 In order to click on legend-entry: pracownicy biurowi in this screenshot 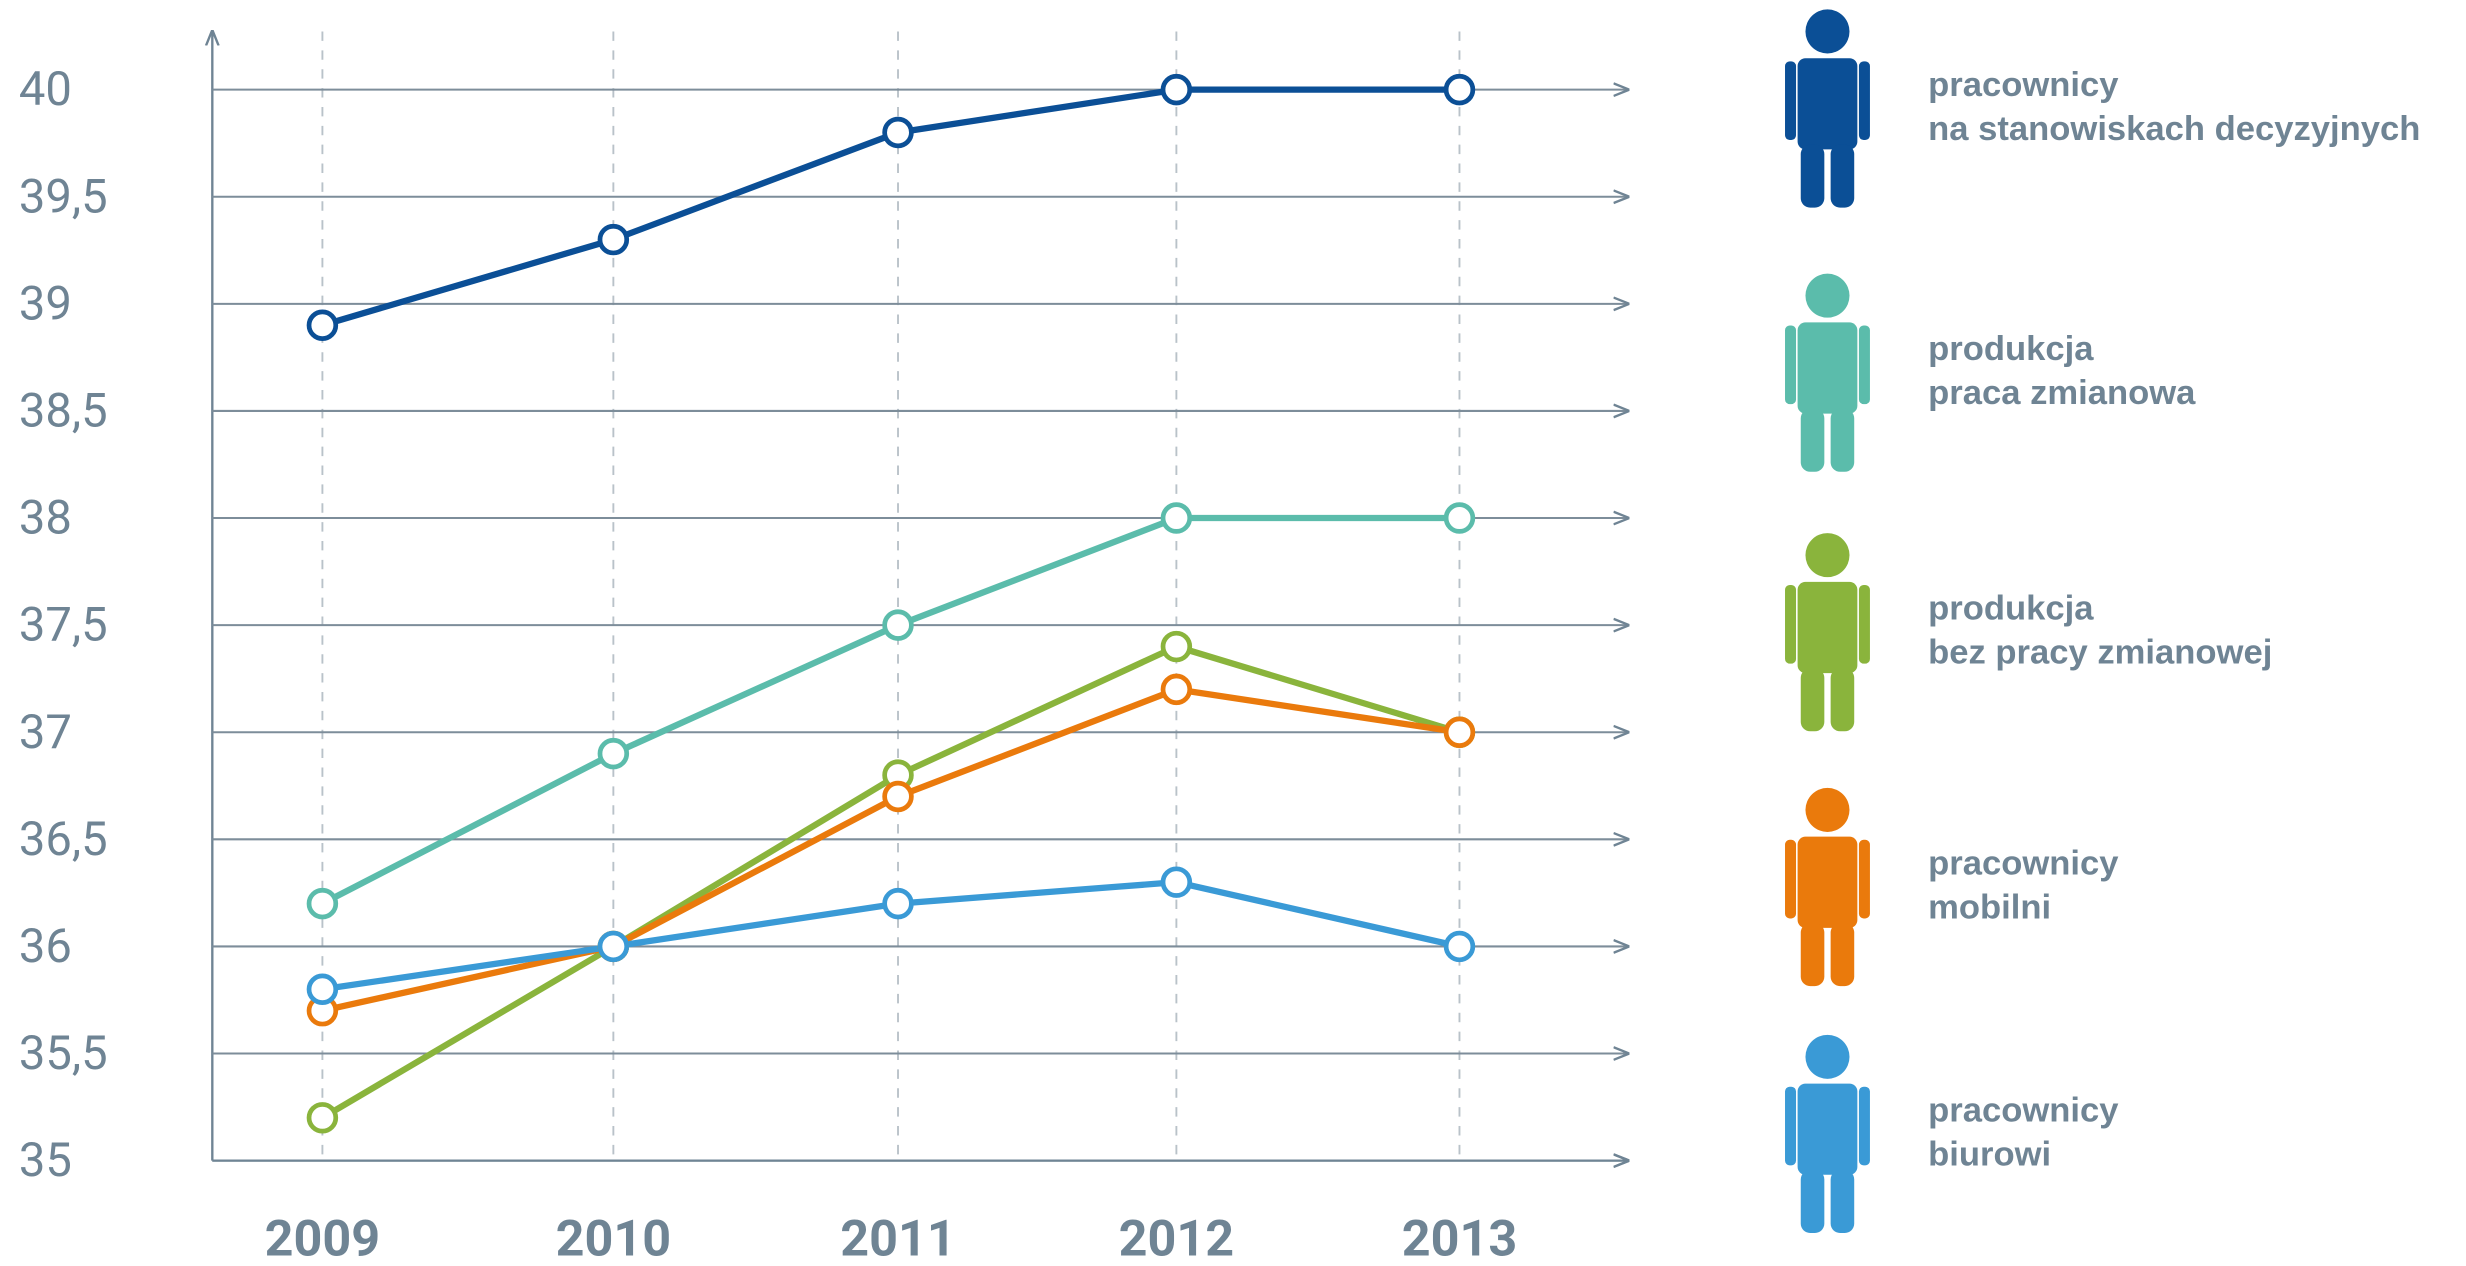, I will do `click(2023, 1131)`.